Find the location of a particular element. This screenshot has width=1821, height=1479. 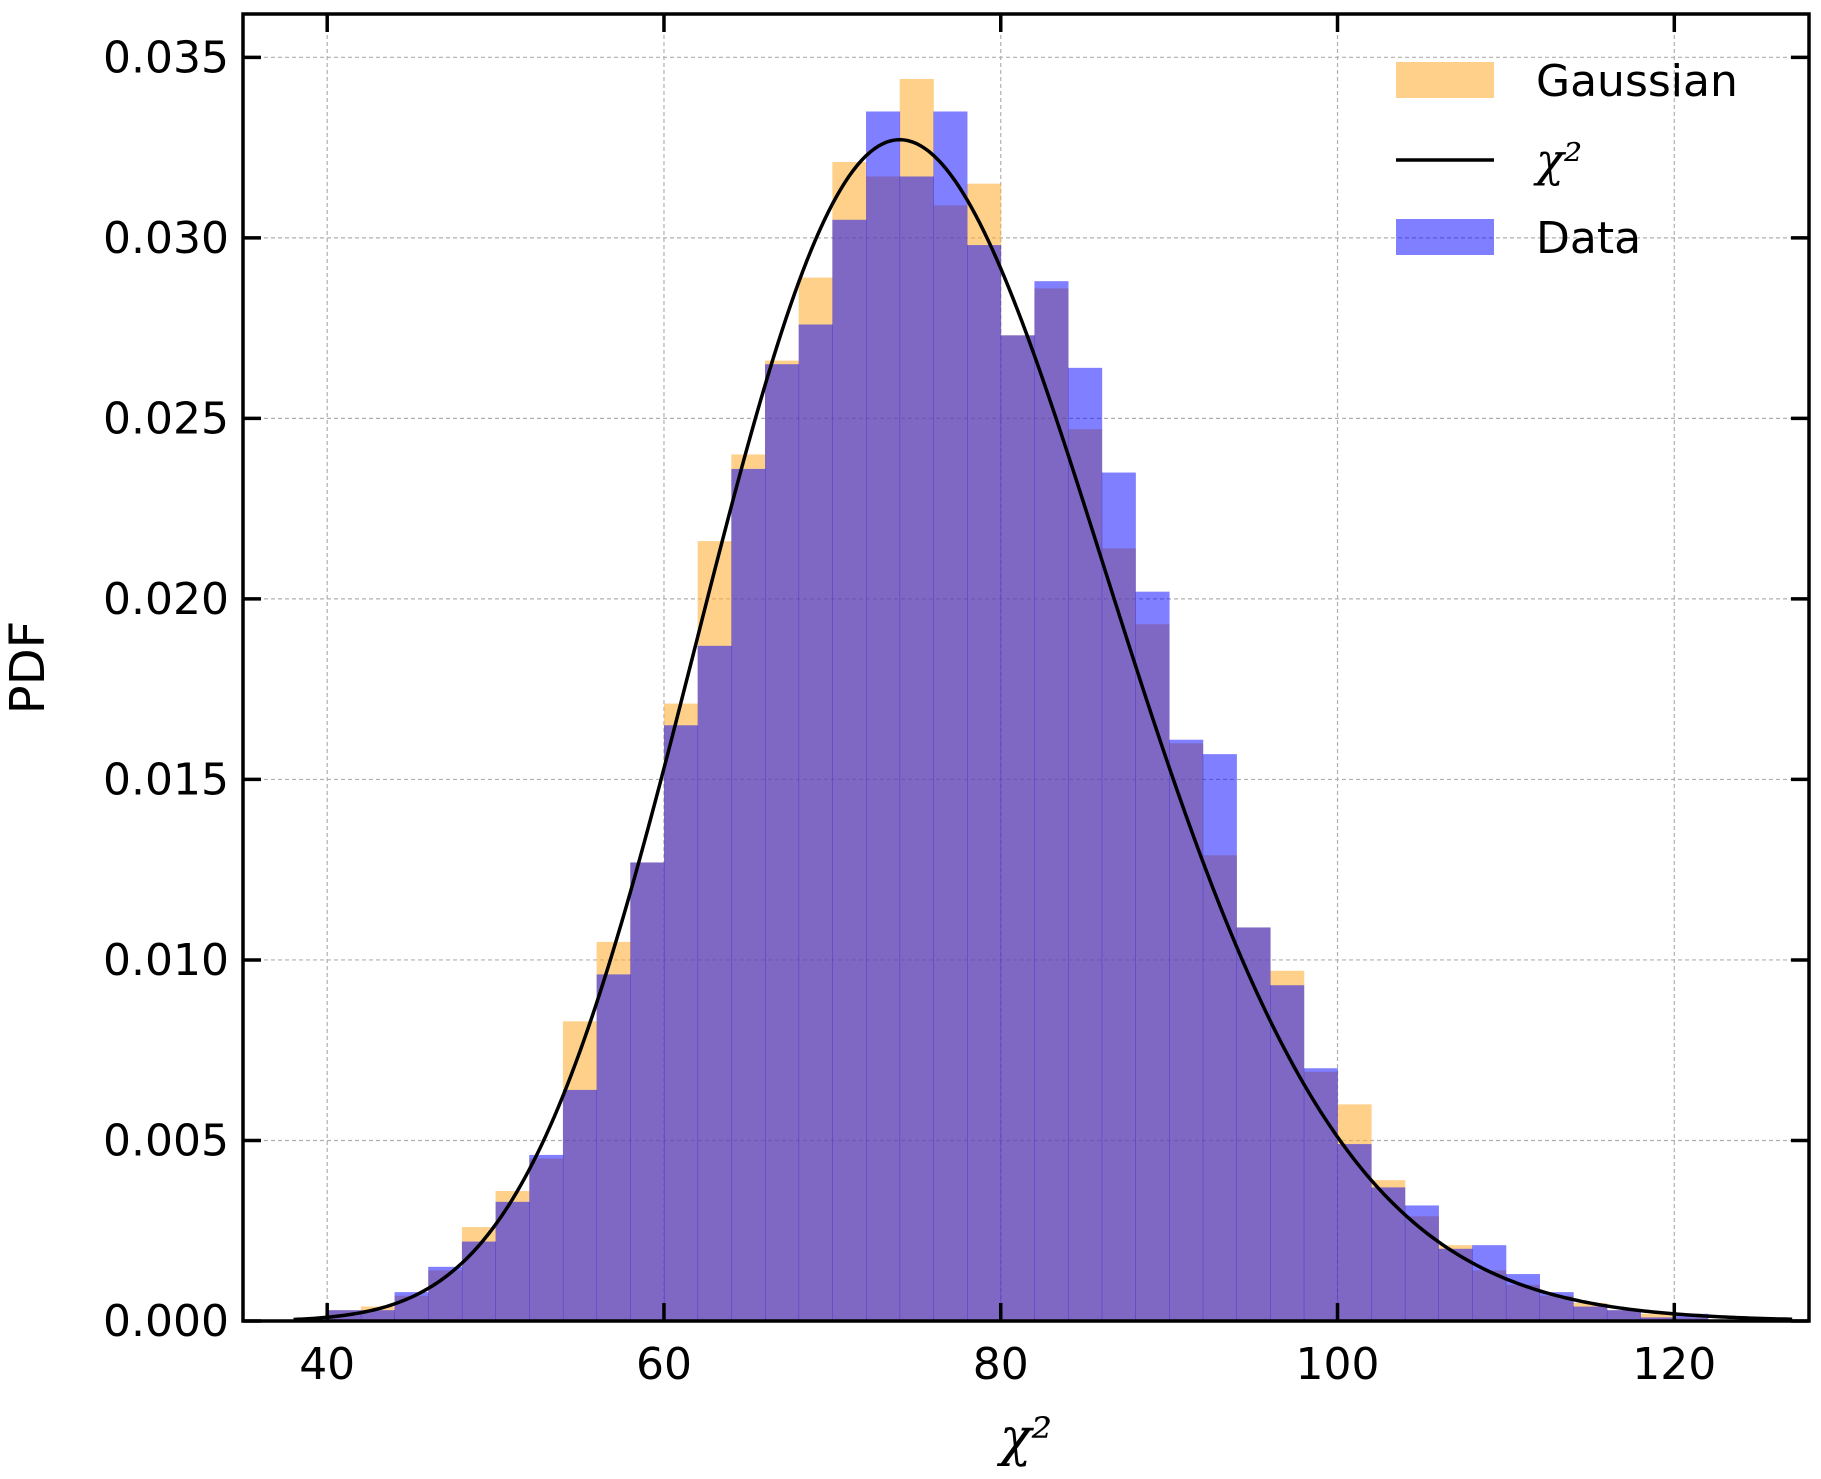

x-tick-label: 80 is located at coordinates (1001, 1364).